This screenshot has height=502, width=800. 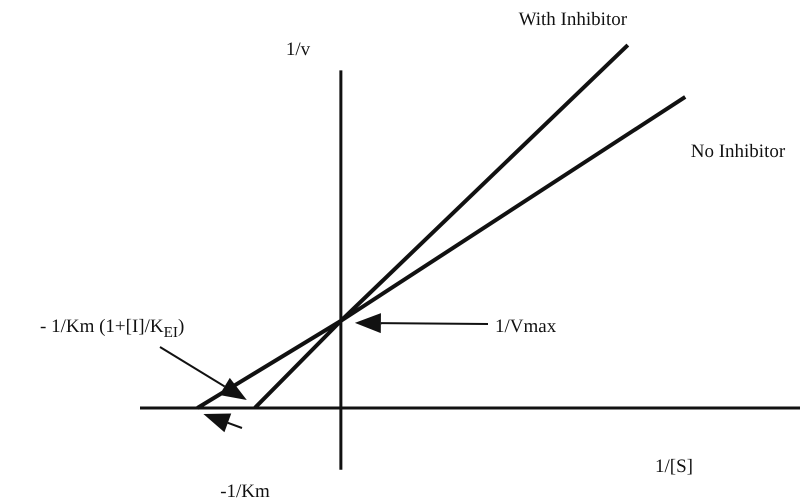 I want to click on series-label: With Inhibitor, so click(x=573, y=19).